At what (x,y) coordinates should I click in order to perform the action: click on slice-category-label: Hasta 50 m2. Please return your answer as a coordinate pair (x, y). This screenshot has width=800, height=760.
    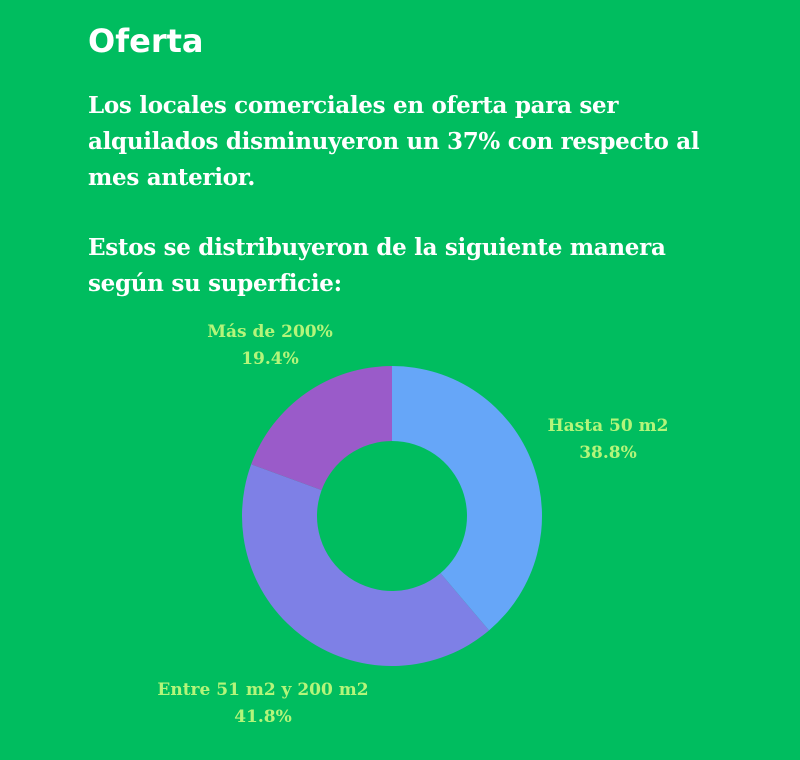
    Looking at the image, I should click on (608, 426).